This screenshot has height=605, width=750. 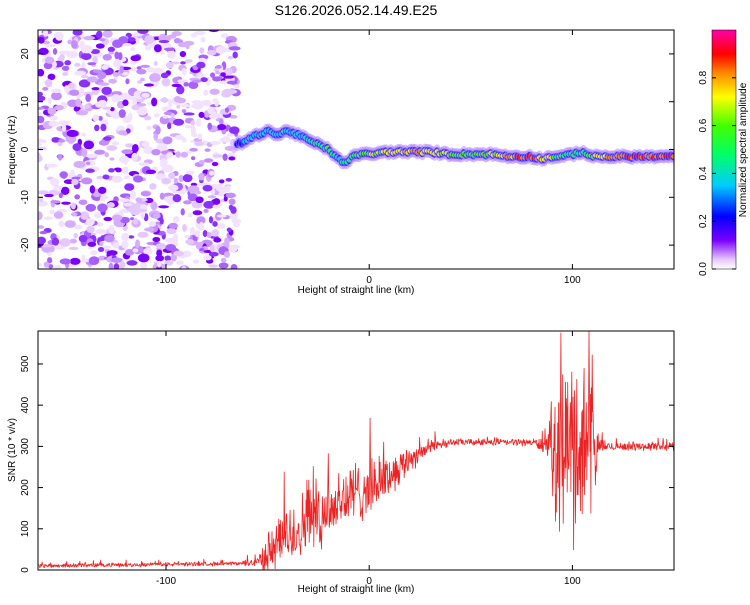 What do you see at coordinates (25, 446) in the screenshot?
I see `snr-ytick-label: 300` at bounding box center [25, 446].